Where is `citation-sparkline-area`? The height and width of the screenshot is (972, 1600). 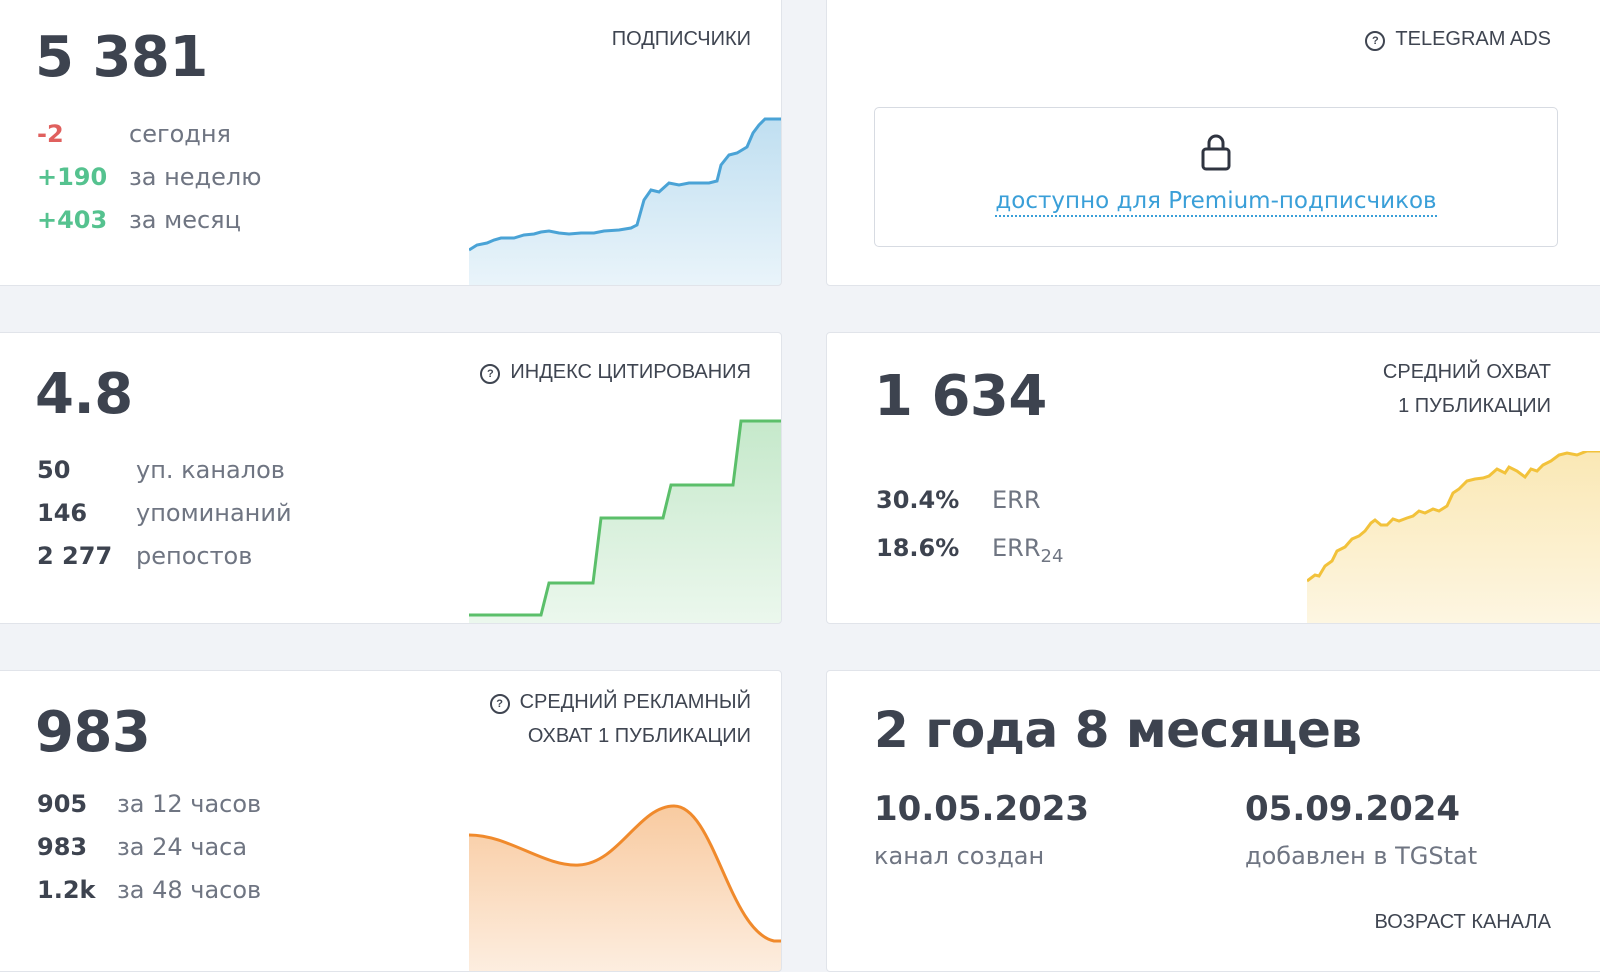
citation-sparkline-area is located at coordinates (625, 522).